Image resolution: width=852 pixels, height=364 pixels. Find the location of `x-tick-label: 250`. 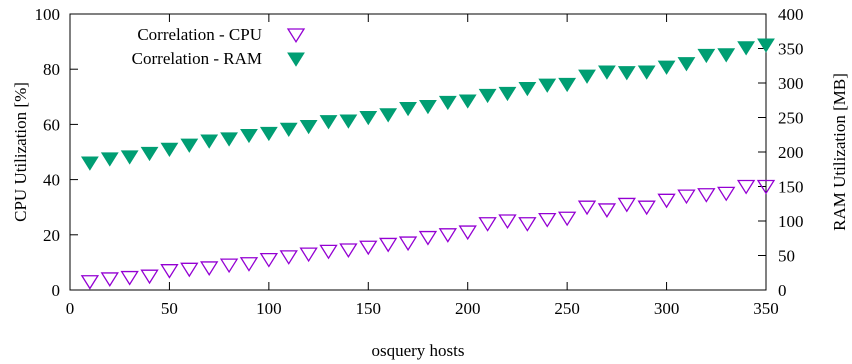

x-tick-label: 250 is located at coordinates (567, 308).